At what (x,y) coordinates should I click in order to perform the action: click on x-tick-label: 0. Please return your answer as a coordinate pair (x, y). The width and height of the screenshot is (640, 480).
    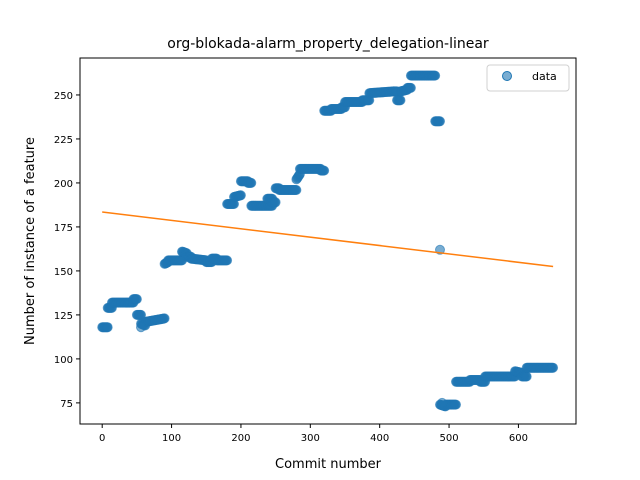
    Looking at the image, I should click on (102, 438).